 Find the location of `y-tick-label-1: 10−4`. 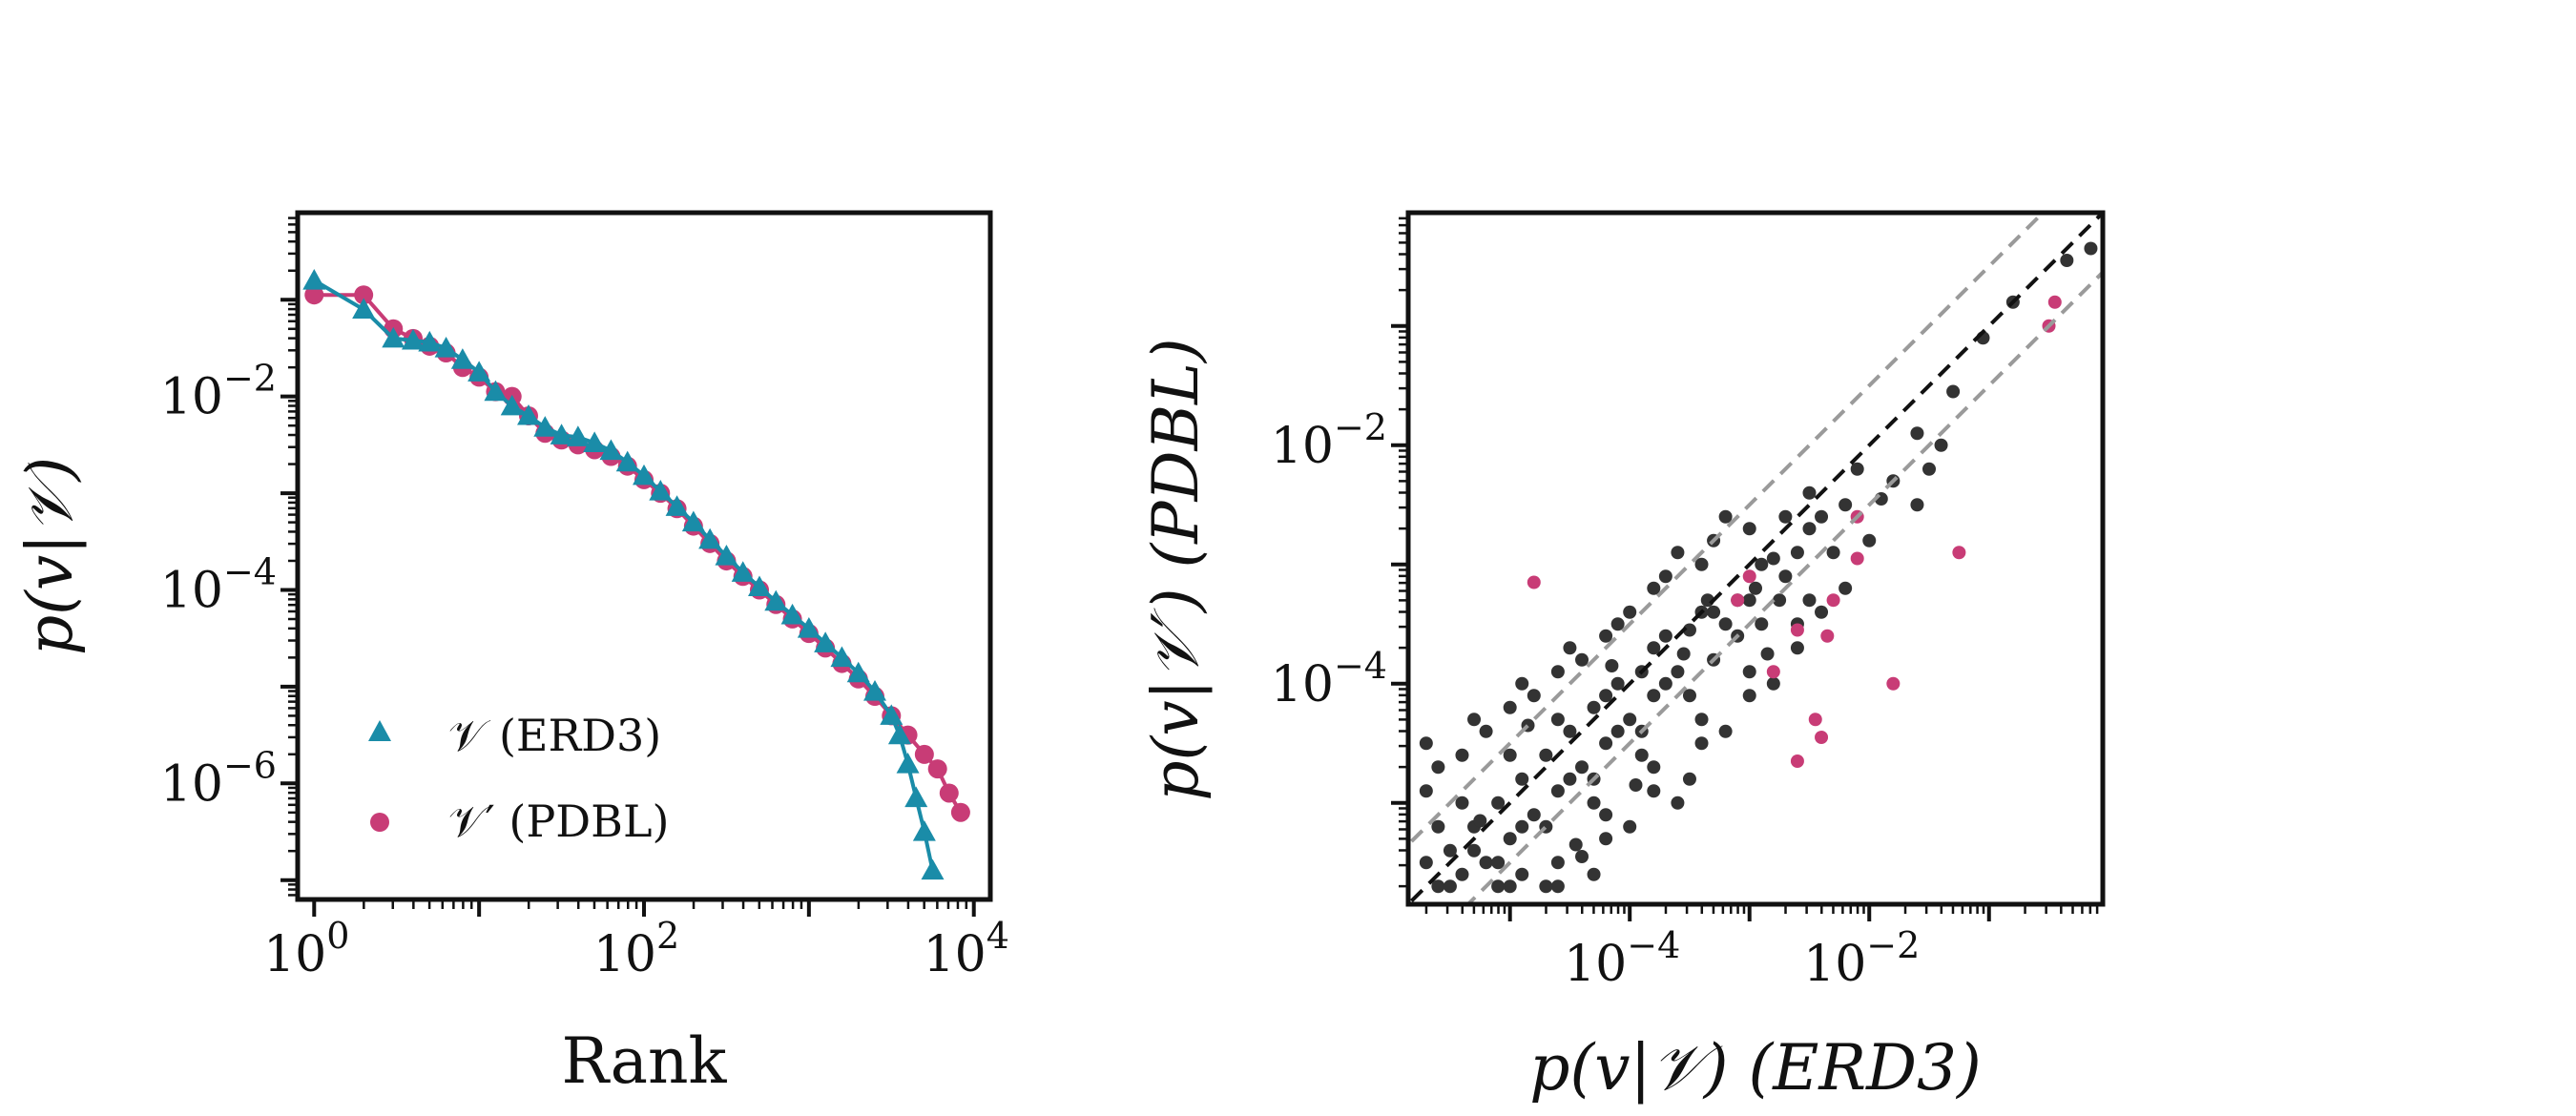

y-tick-label-1: 10−4 is located at coordinates (218, 584).